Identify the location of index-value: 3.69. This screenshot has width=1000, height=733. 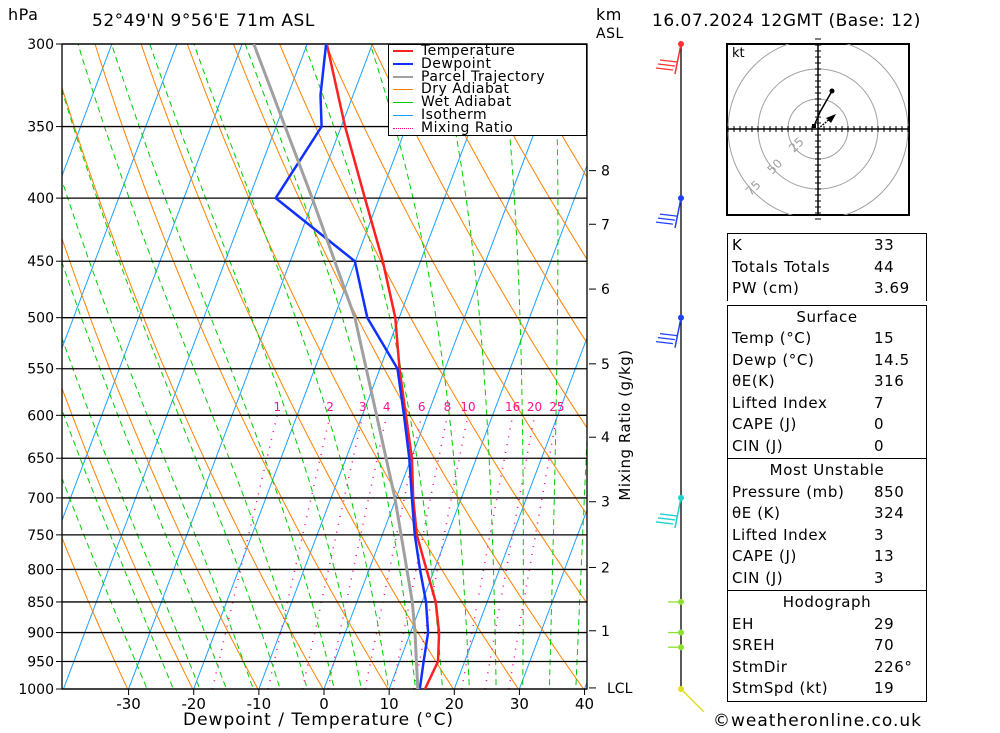
(892, 288).